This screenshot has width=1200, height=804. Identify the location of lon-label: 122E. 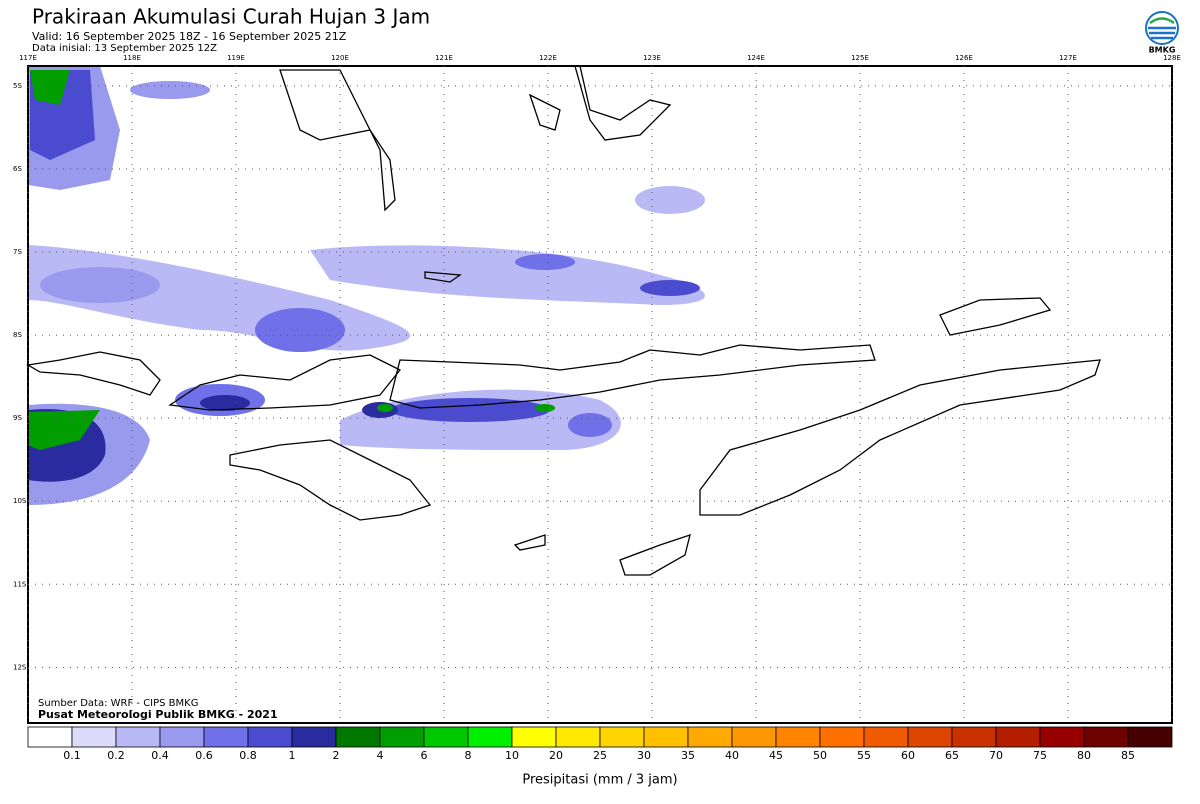
(548, 58).